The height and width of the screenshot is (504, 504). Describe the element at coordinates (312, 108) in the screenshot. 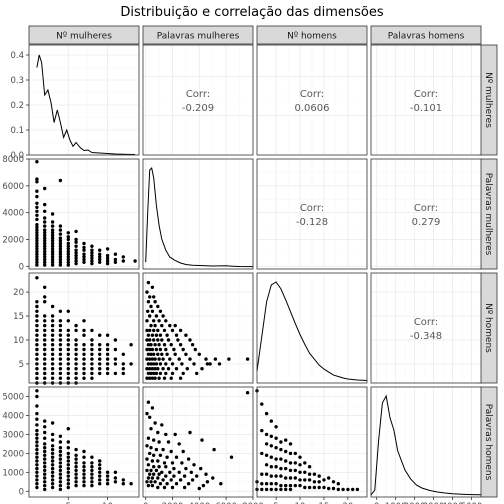

I see `corr-value: 0.0606` at that location.